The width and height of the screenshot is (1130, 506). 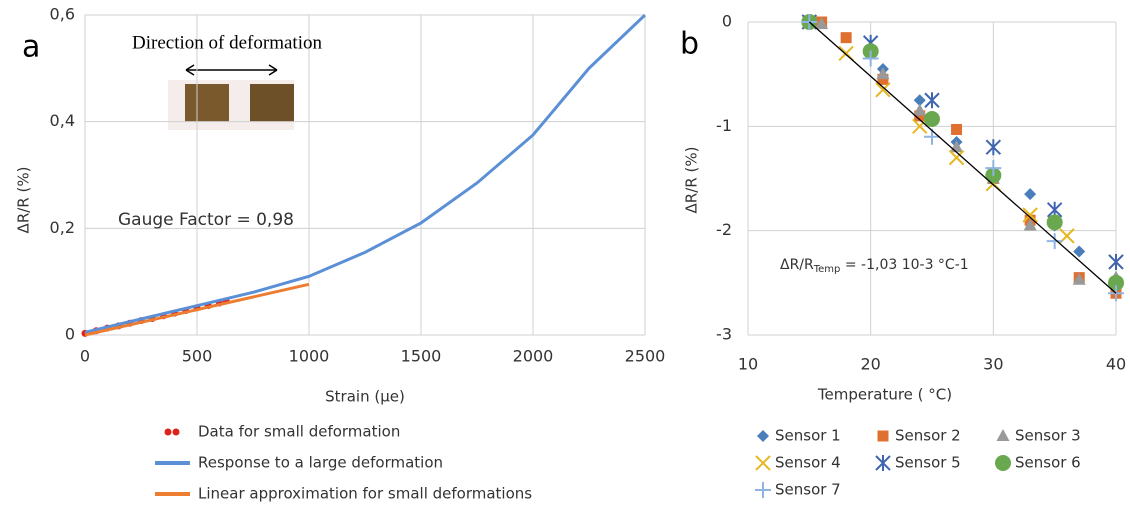 What do you see at coordinates (808, 463) in the screenshot?
I see `legend-label: Sensor 4` at bounding box center [808, 463].